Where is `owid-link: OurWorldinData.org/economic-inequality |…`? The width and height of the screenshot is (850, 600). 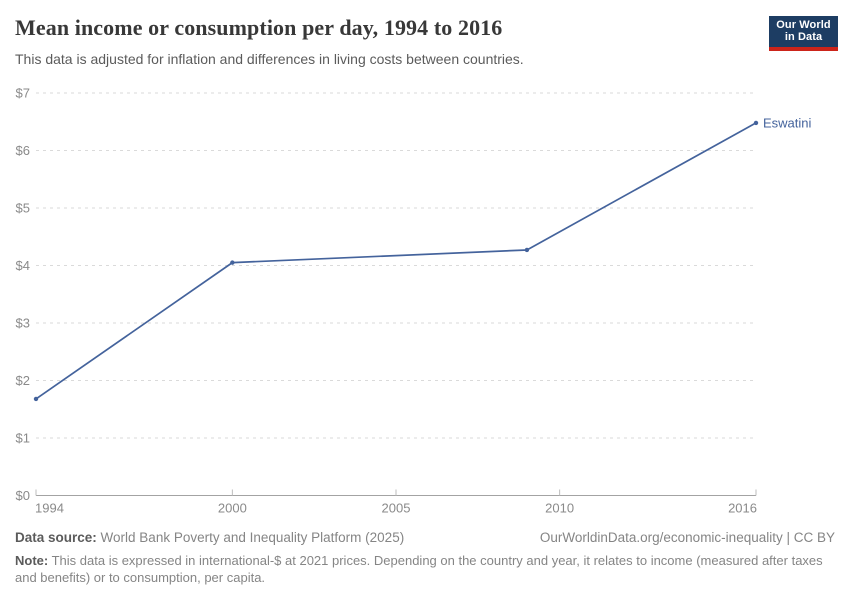
owid-link: OurWorldinData.org/economic-inequality |… is located at coordinates (687, 537).